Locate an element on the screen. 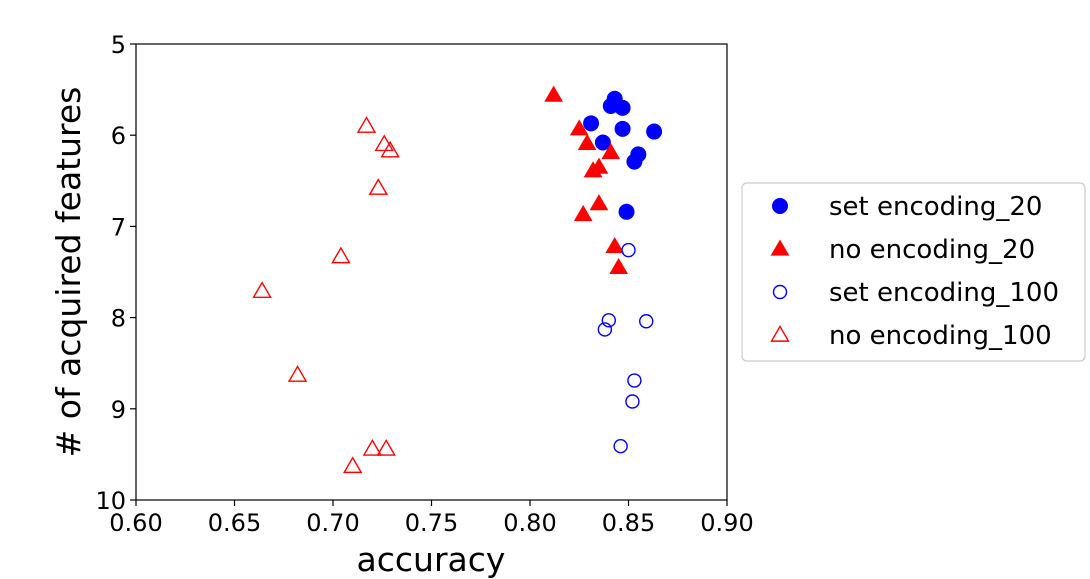  x-tick-label: 0.90 is located at coordinates (726, 523).